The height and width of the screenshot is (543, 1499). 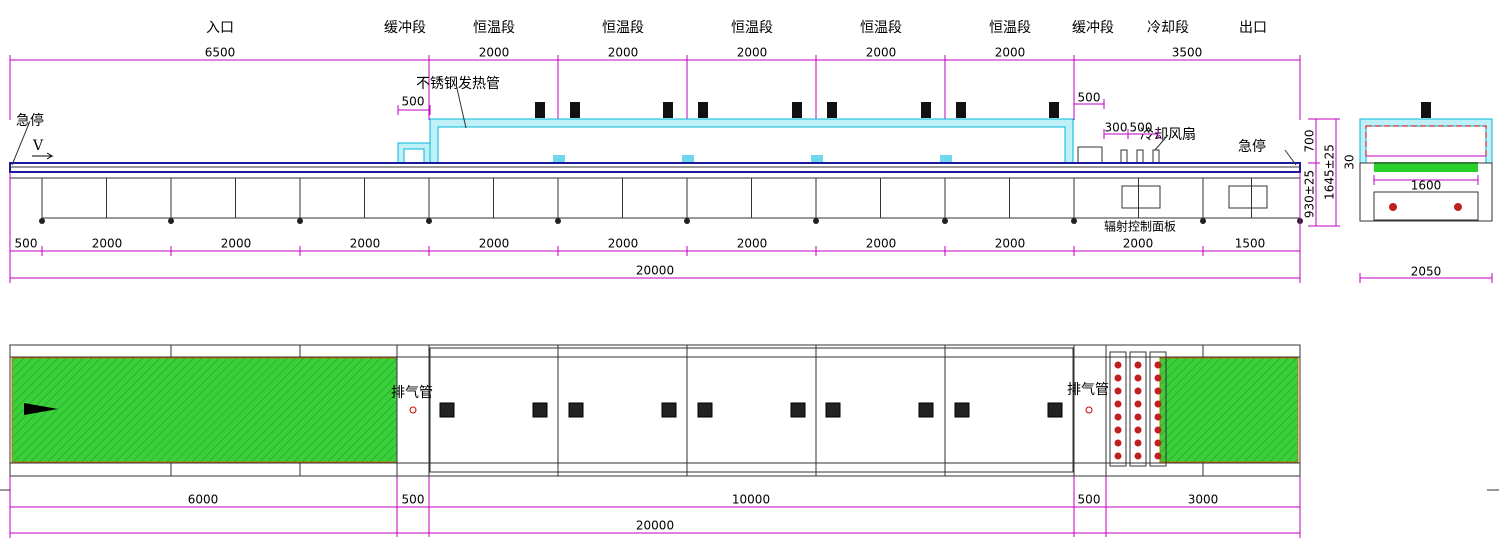 What do you see at coordinates (1426, 141) in the screenshot?
I see `end-lamp` at bounding box center [1426, 141].